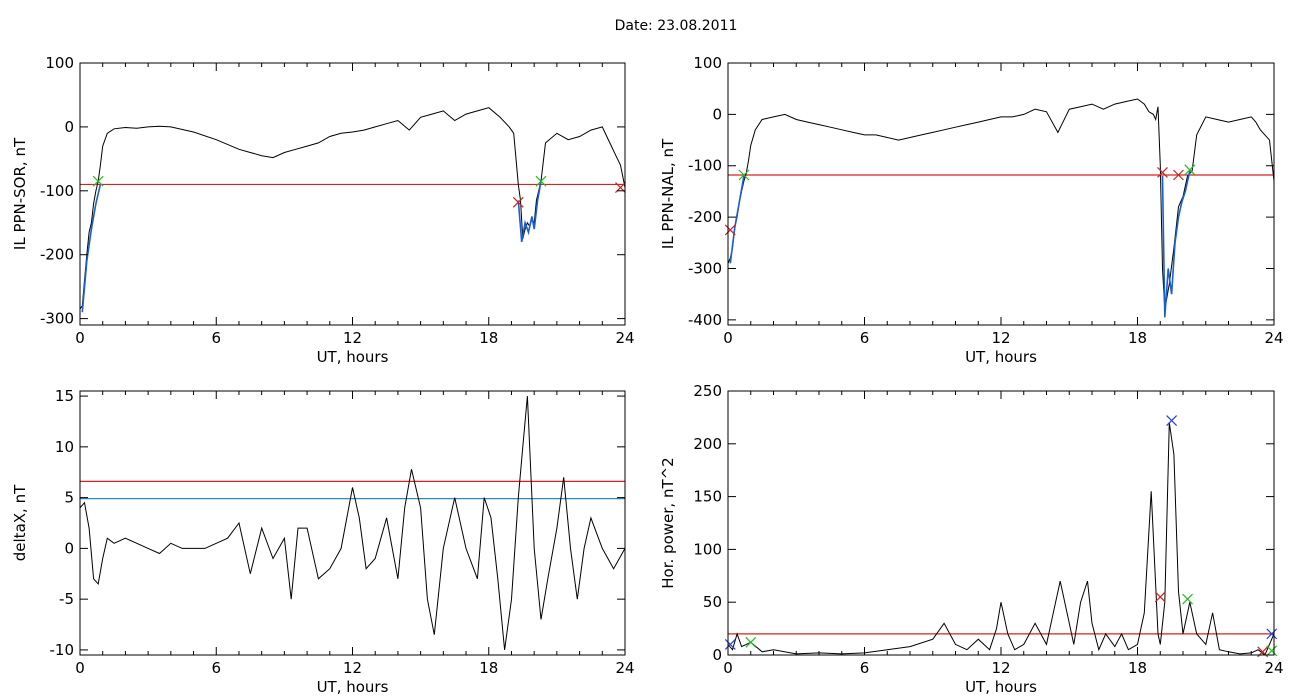 The height and width of the screenshot is (700, 1300). Describe the element at coordinates (64, 396) in the screenshot. I see `y-tick-label: 15` at that location.